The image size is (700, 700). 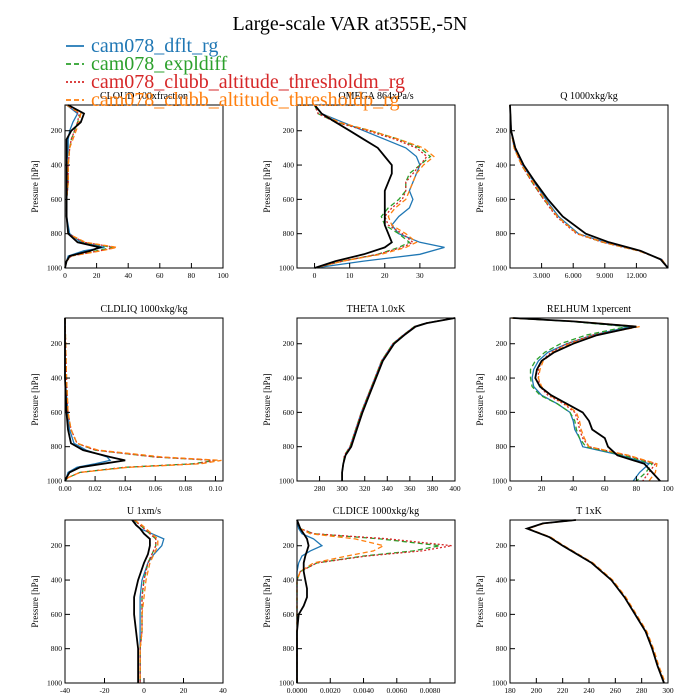 I want to click on x-tick-label: 220, so click(x=563, y=690).